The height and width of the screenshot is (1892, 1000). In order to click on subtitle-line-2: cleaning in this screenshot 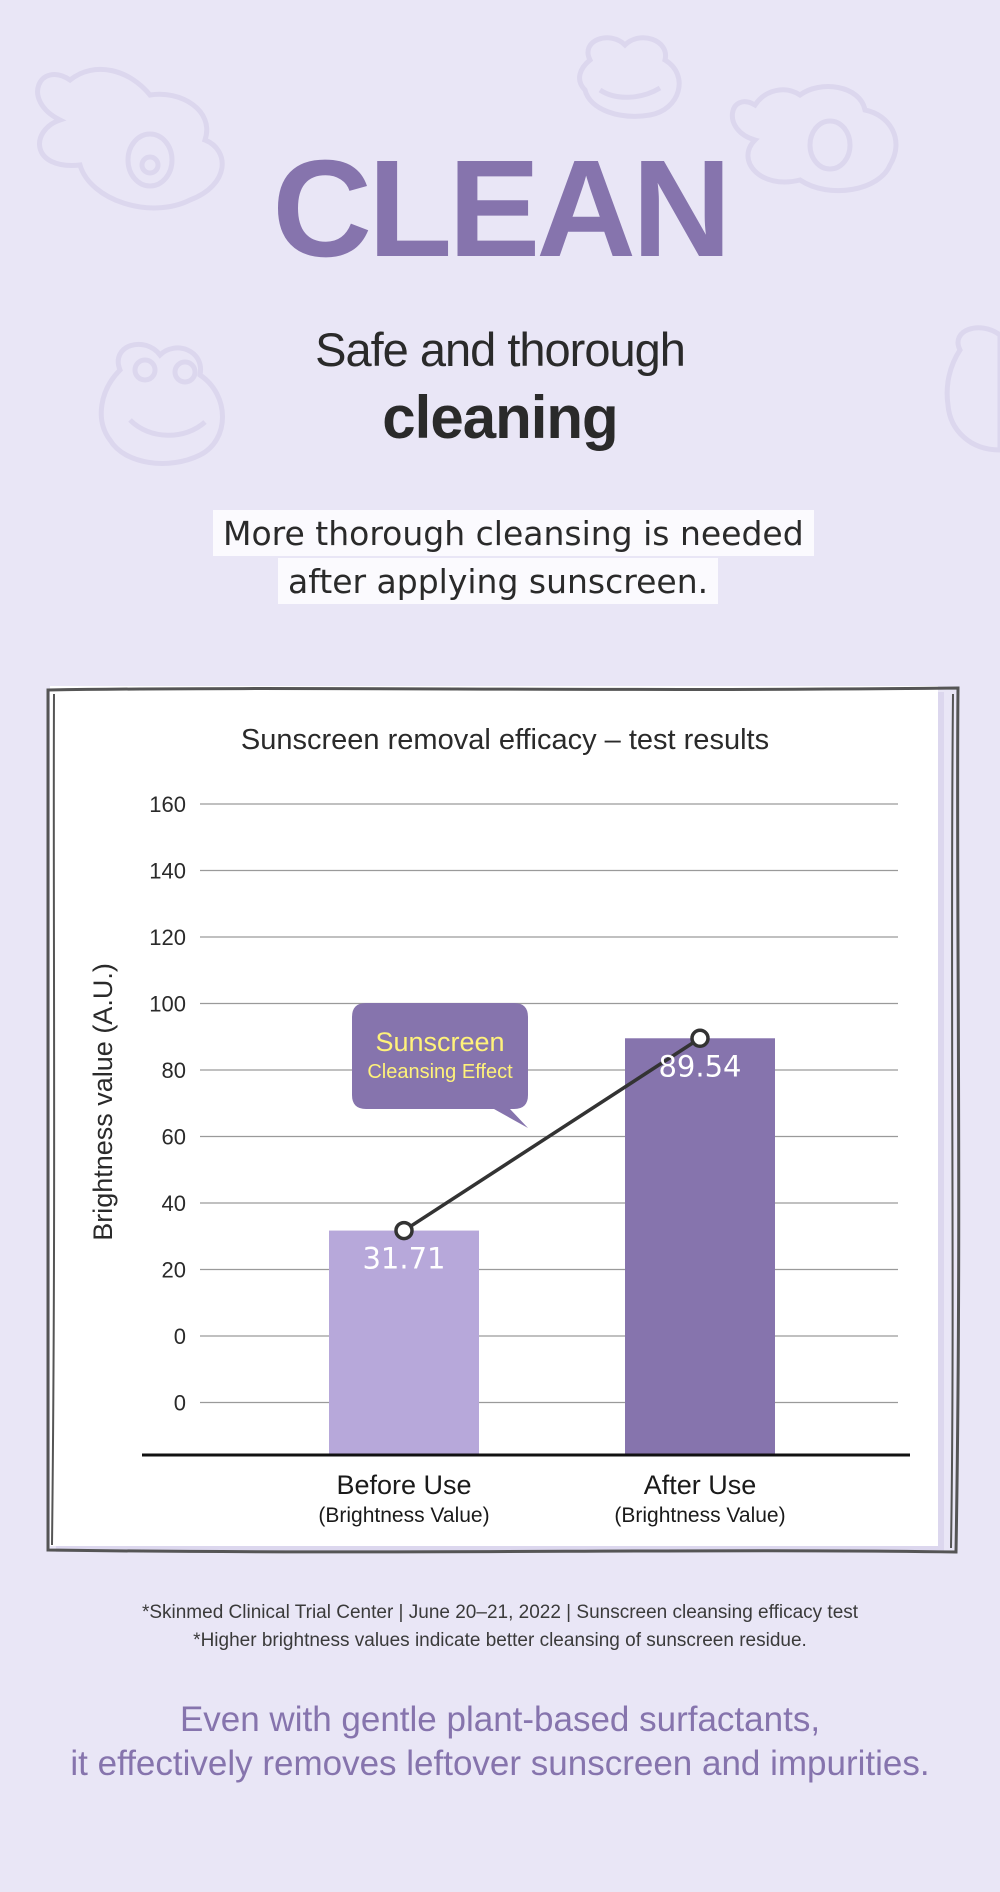, I will do `click(500, 417)`.